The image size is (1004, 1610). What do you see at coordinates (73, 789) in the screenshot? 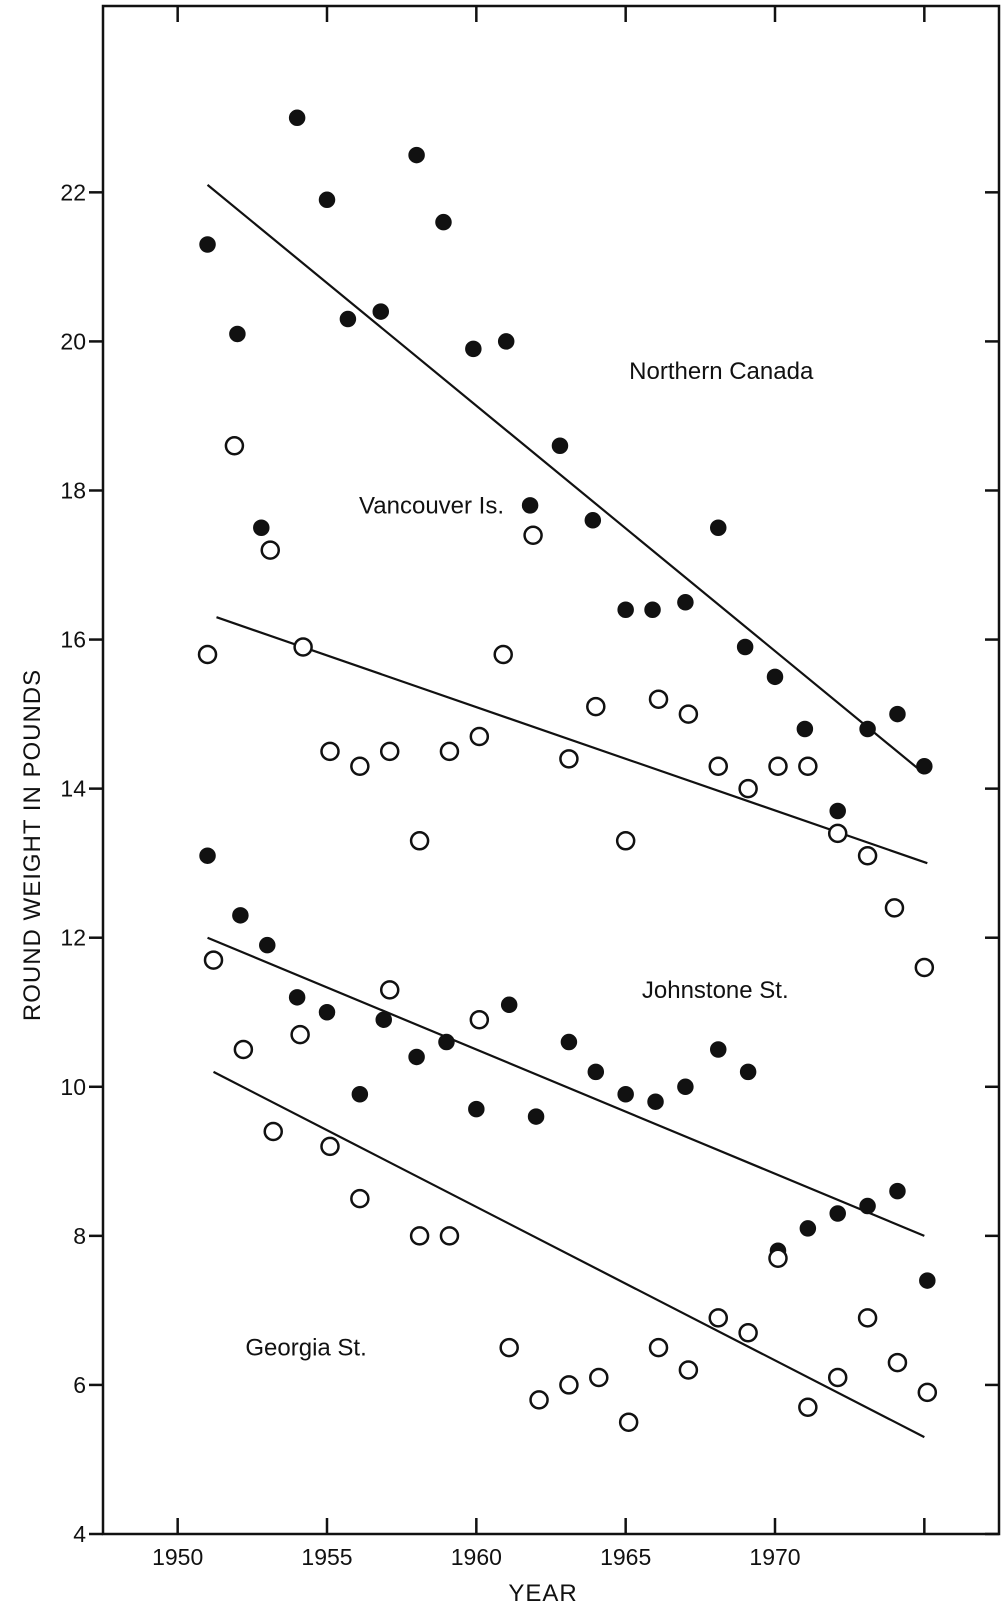
I see `y-tick-label: 14` at bounding box center [73, 789].